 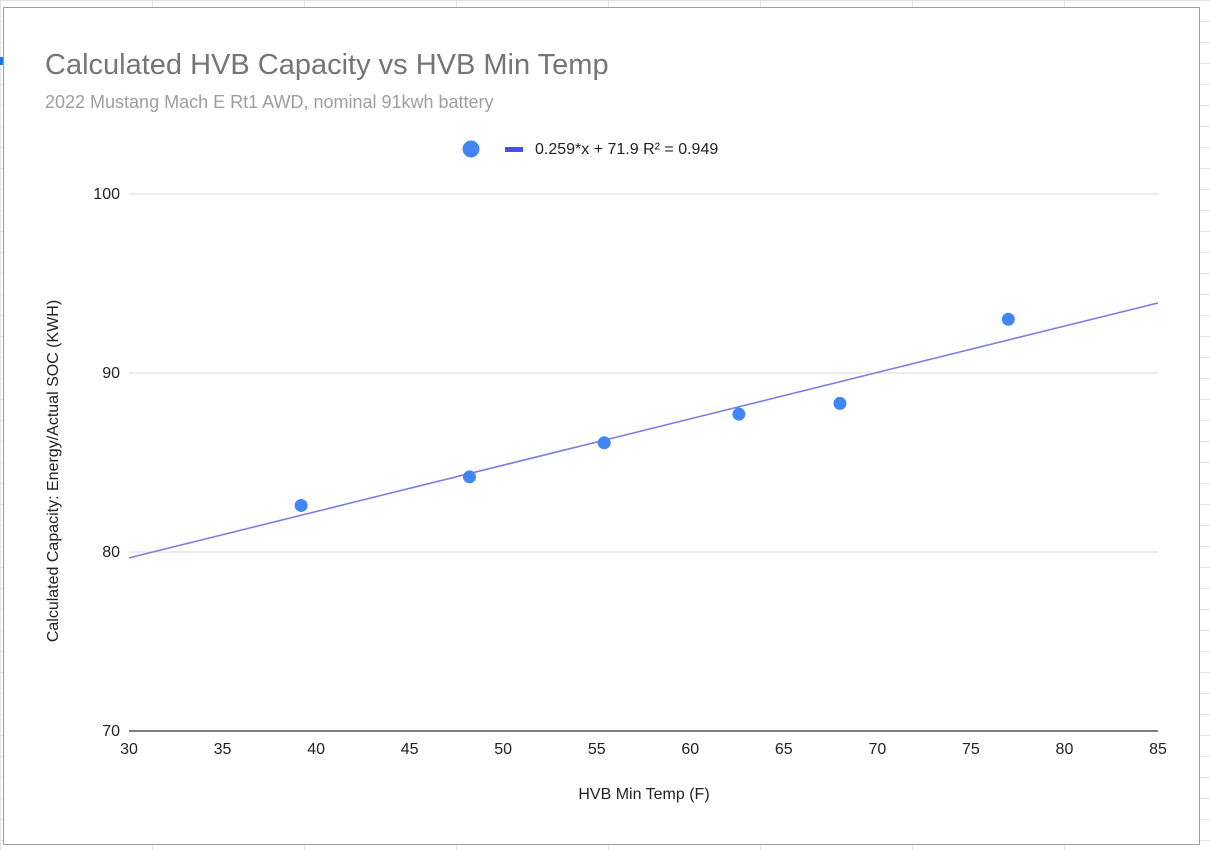 What do you see at coordinates (877, 749) in the screenshot?
I see `x-tick-label-70: 70` at bounding box center [877, 749].